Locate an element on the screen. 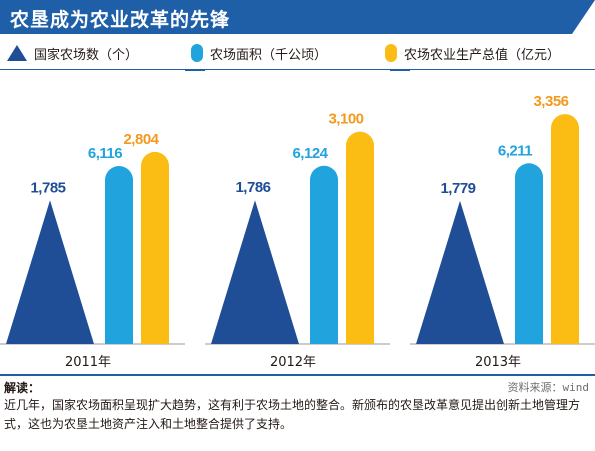 This screenshot has height=451, width=595. category-label: 2012年 is located at coordinates (293, 362).